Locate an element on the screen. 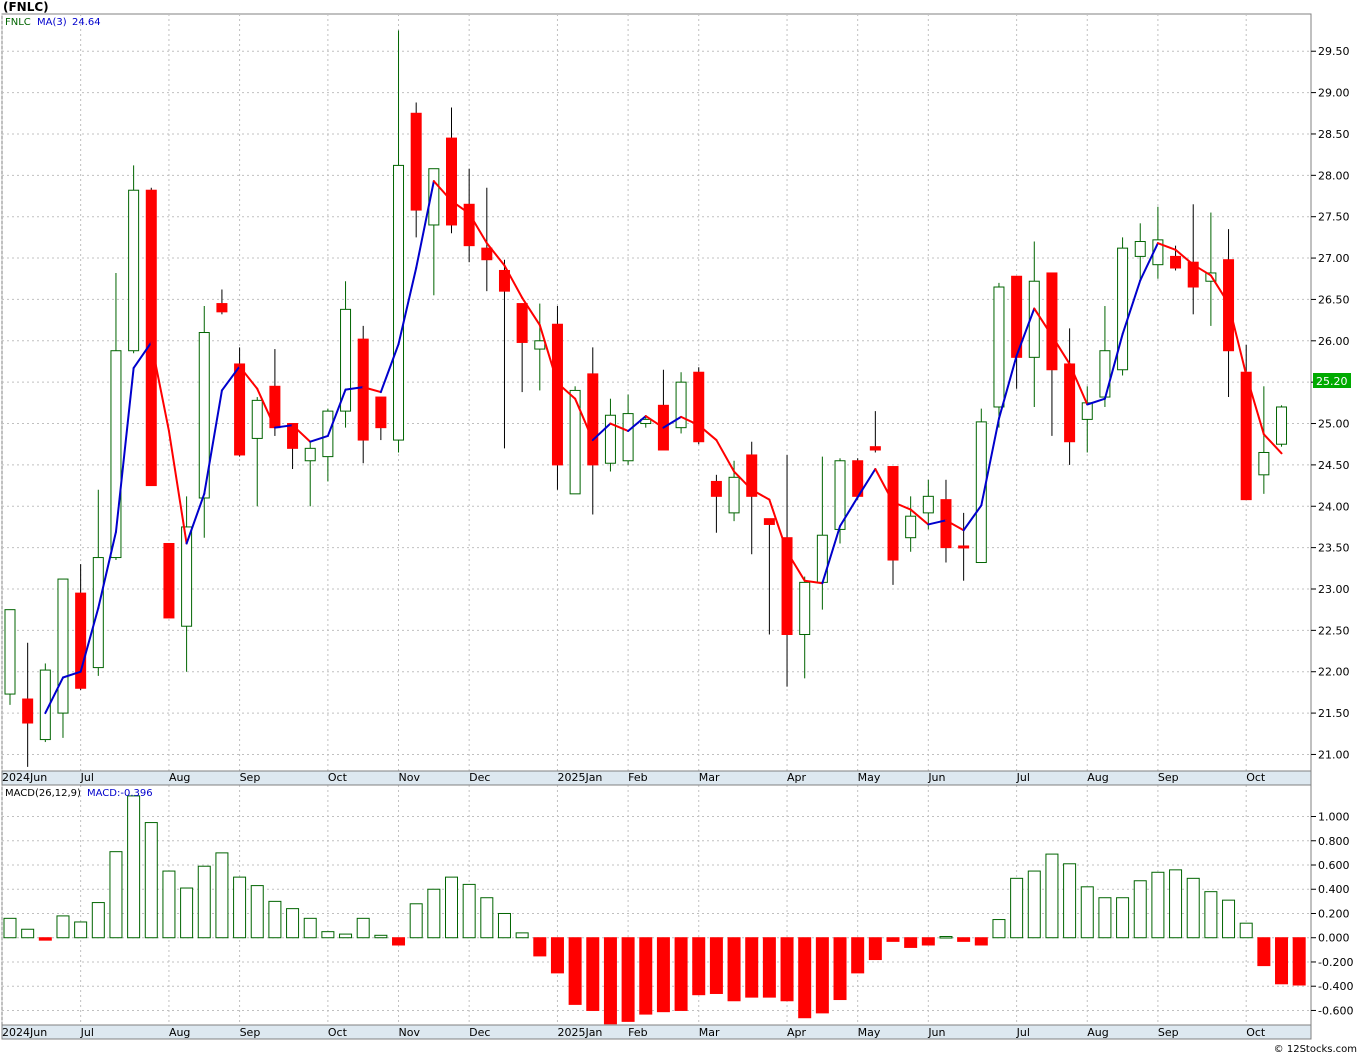  macd-x-tick-label: Feb is located at coordinates (637, 1032).